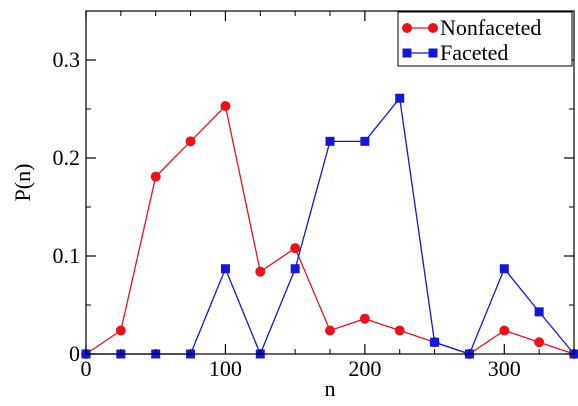 The width and height of the screenshot is (578, 406). I want to click on legend-label: Faceted, so click(474, 52).